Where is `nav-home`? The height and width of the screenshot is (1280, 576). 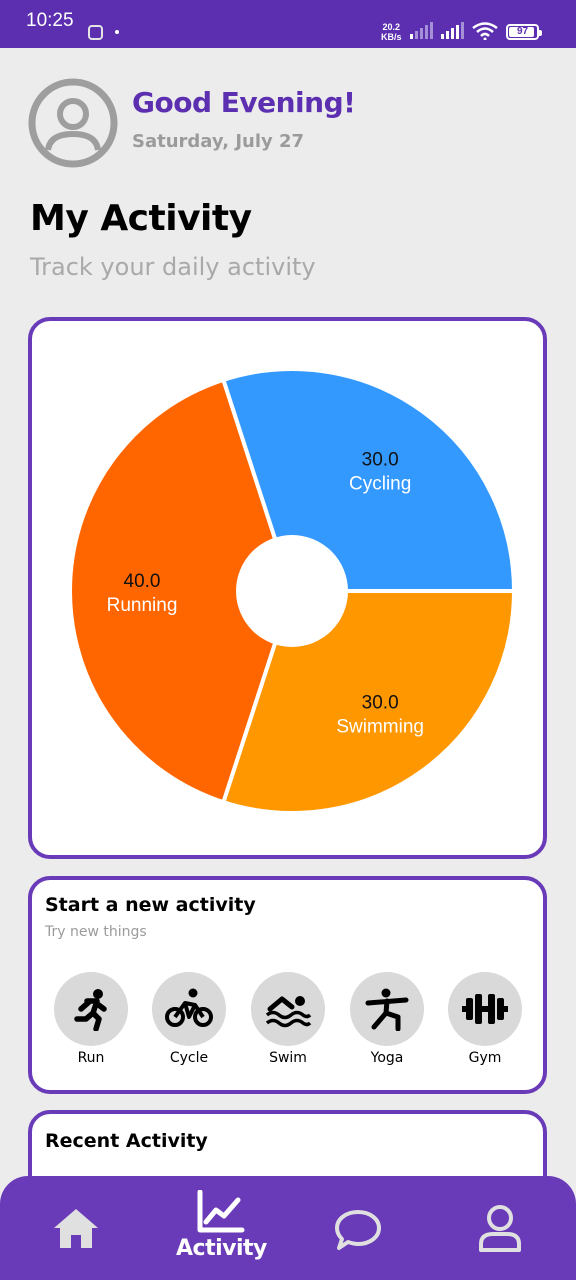 nav-home is located at coordinates (76, 1228).